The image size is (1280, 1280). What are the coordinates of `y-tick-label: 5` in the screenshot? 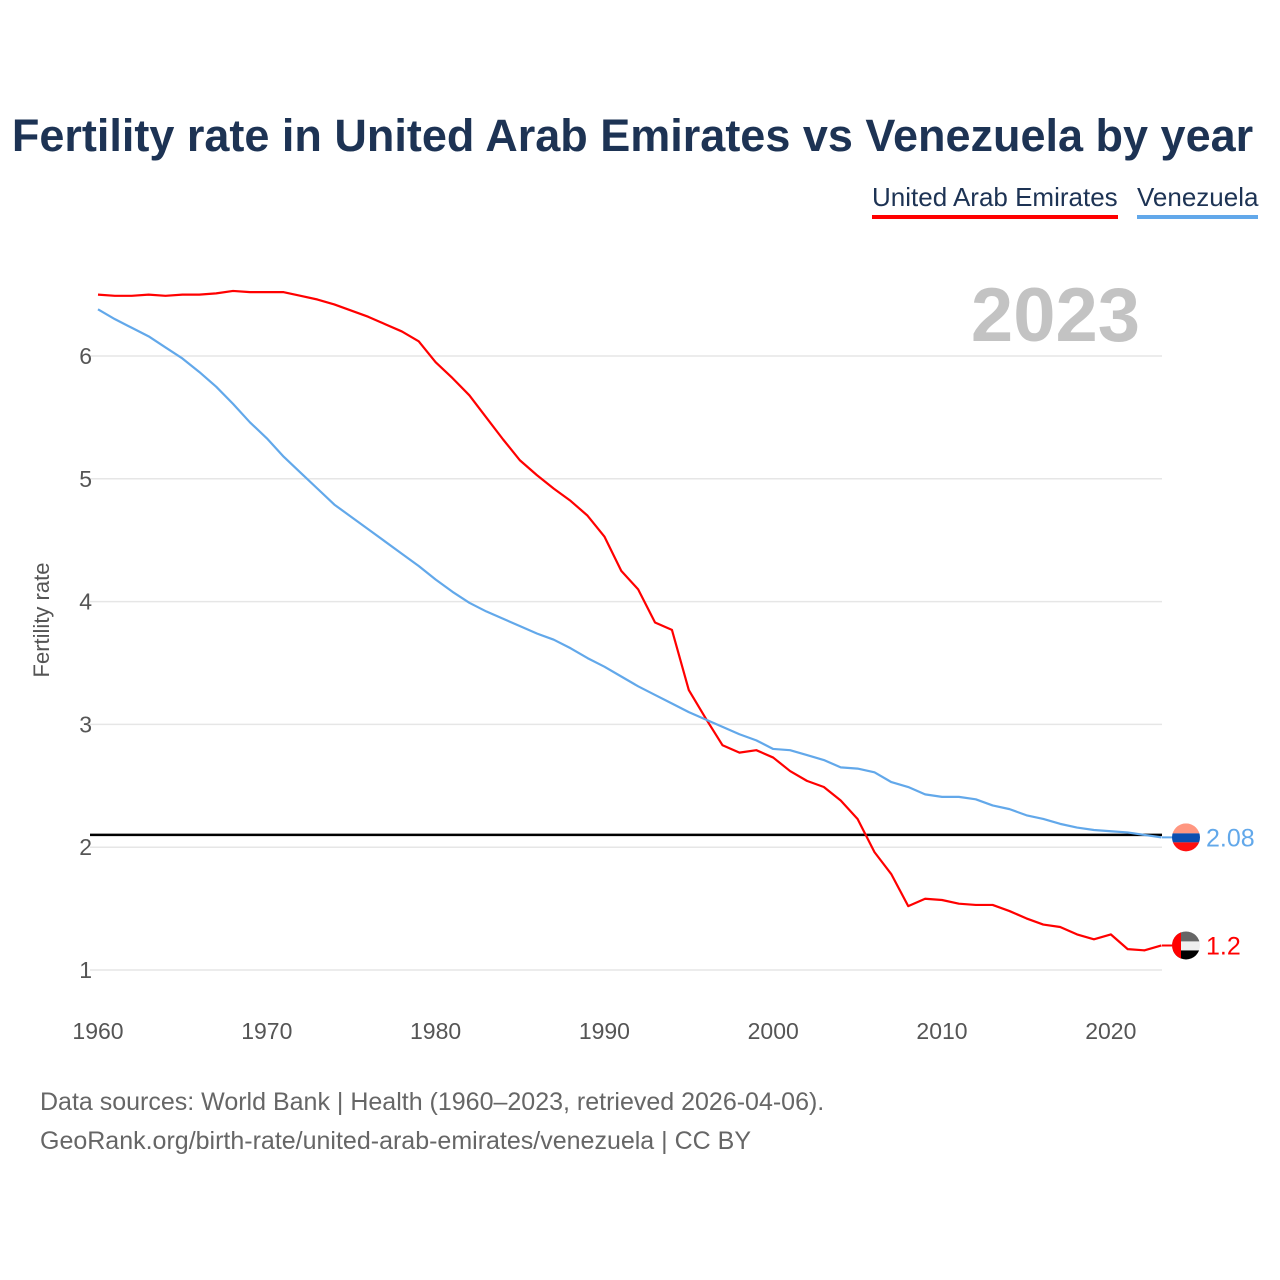 It's located at (85, 479).